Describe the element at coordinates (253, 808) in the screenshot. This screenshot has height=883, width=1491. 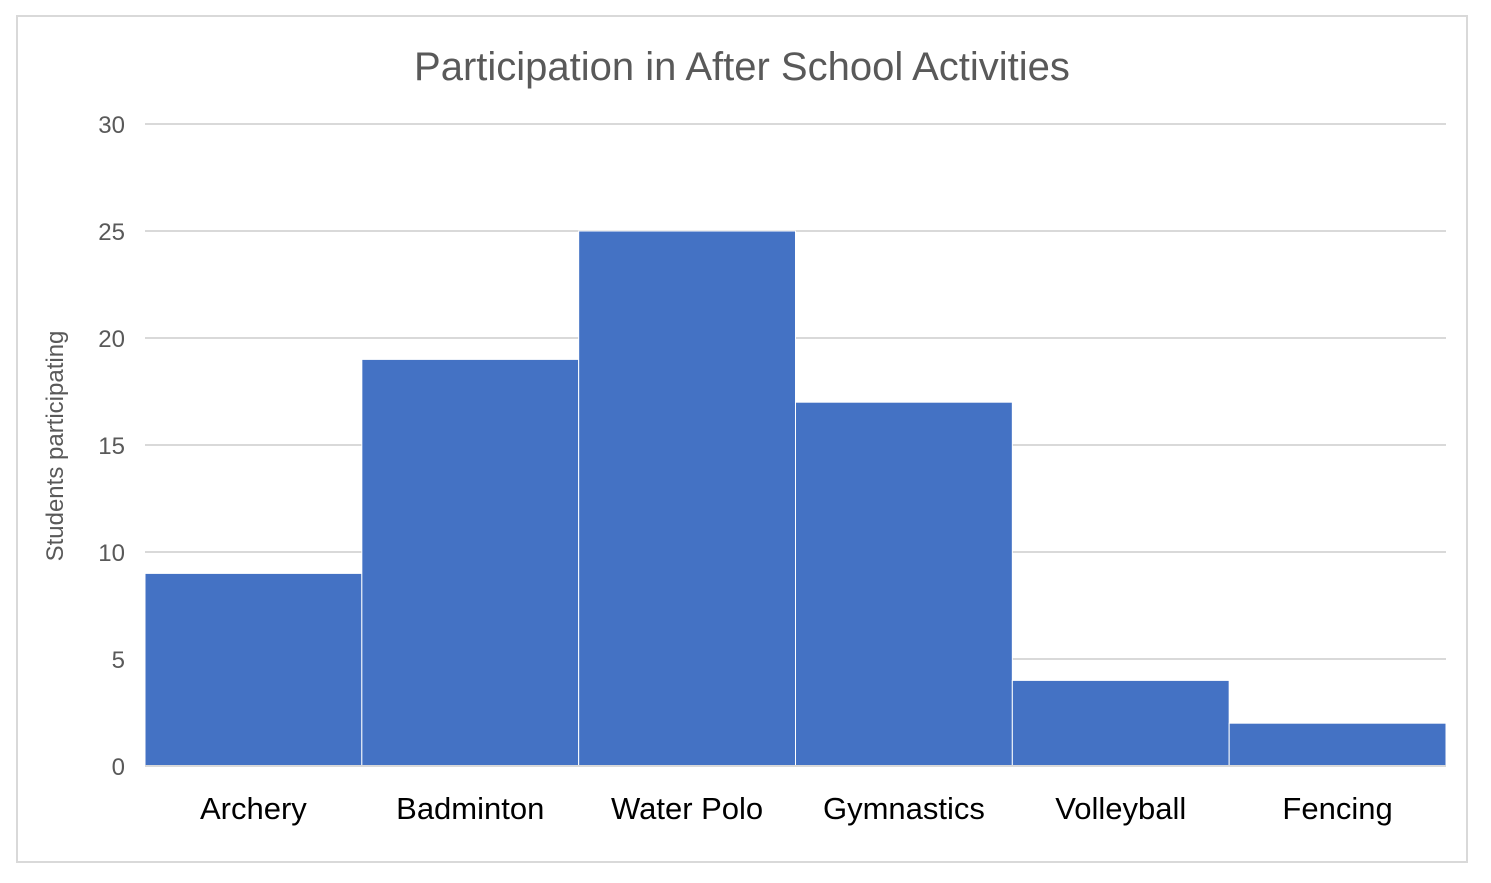
I see `x-tick-label: Archery` at that location.